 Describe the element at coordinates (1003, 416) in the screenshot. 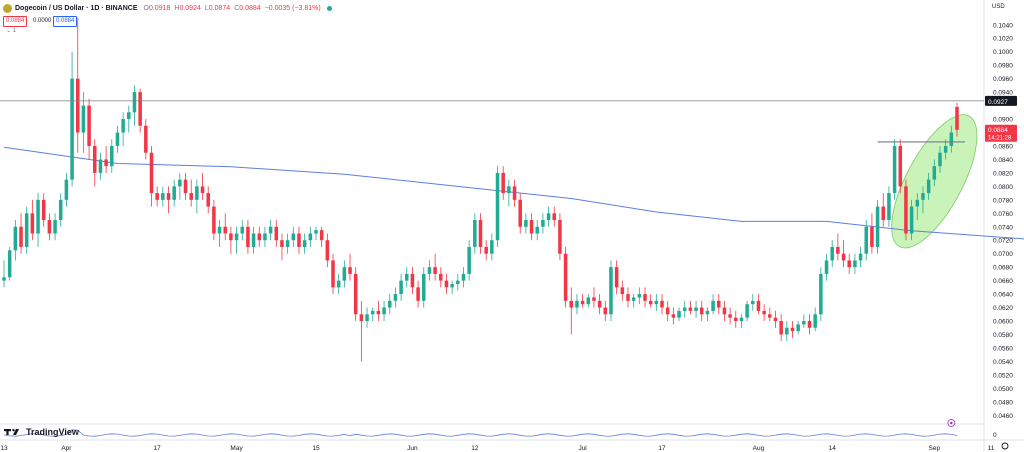

I see `y-tick-label: 0.0460` at that location.